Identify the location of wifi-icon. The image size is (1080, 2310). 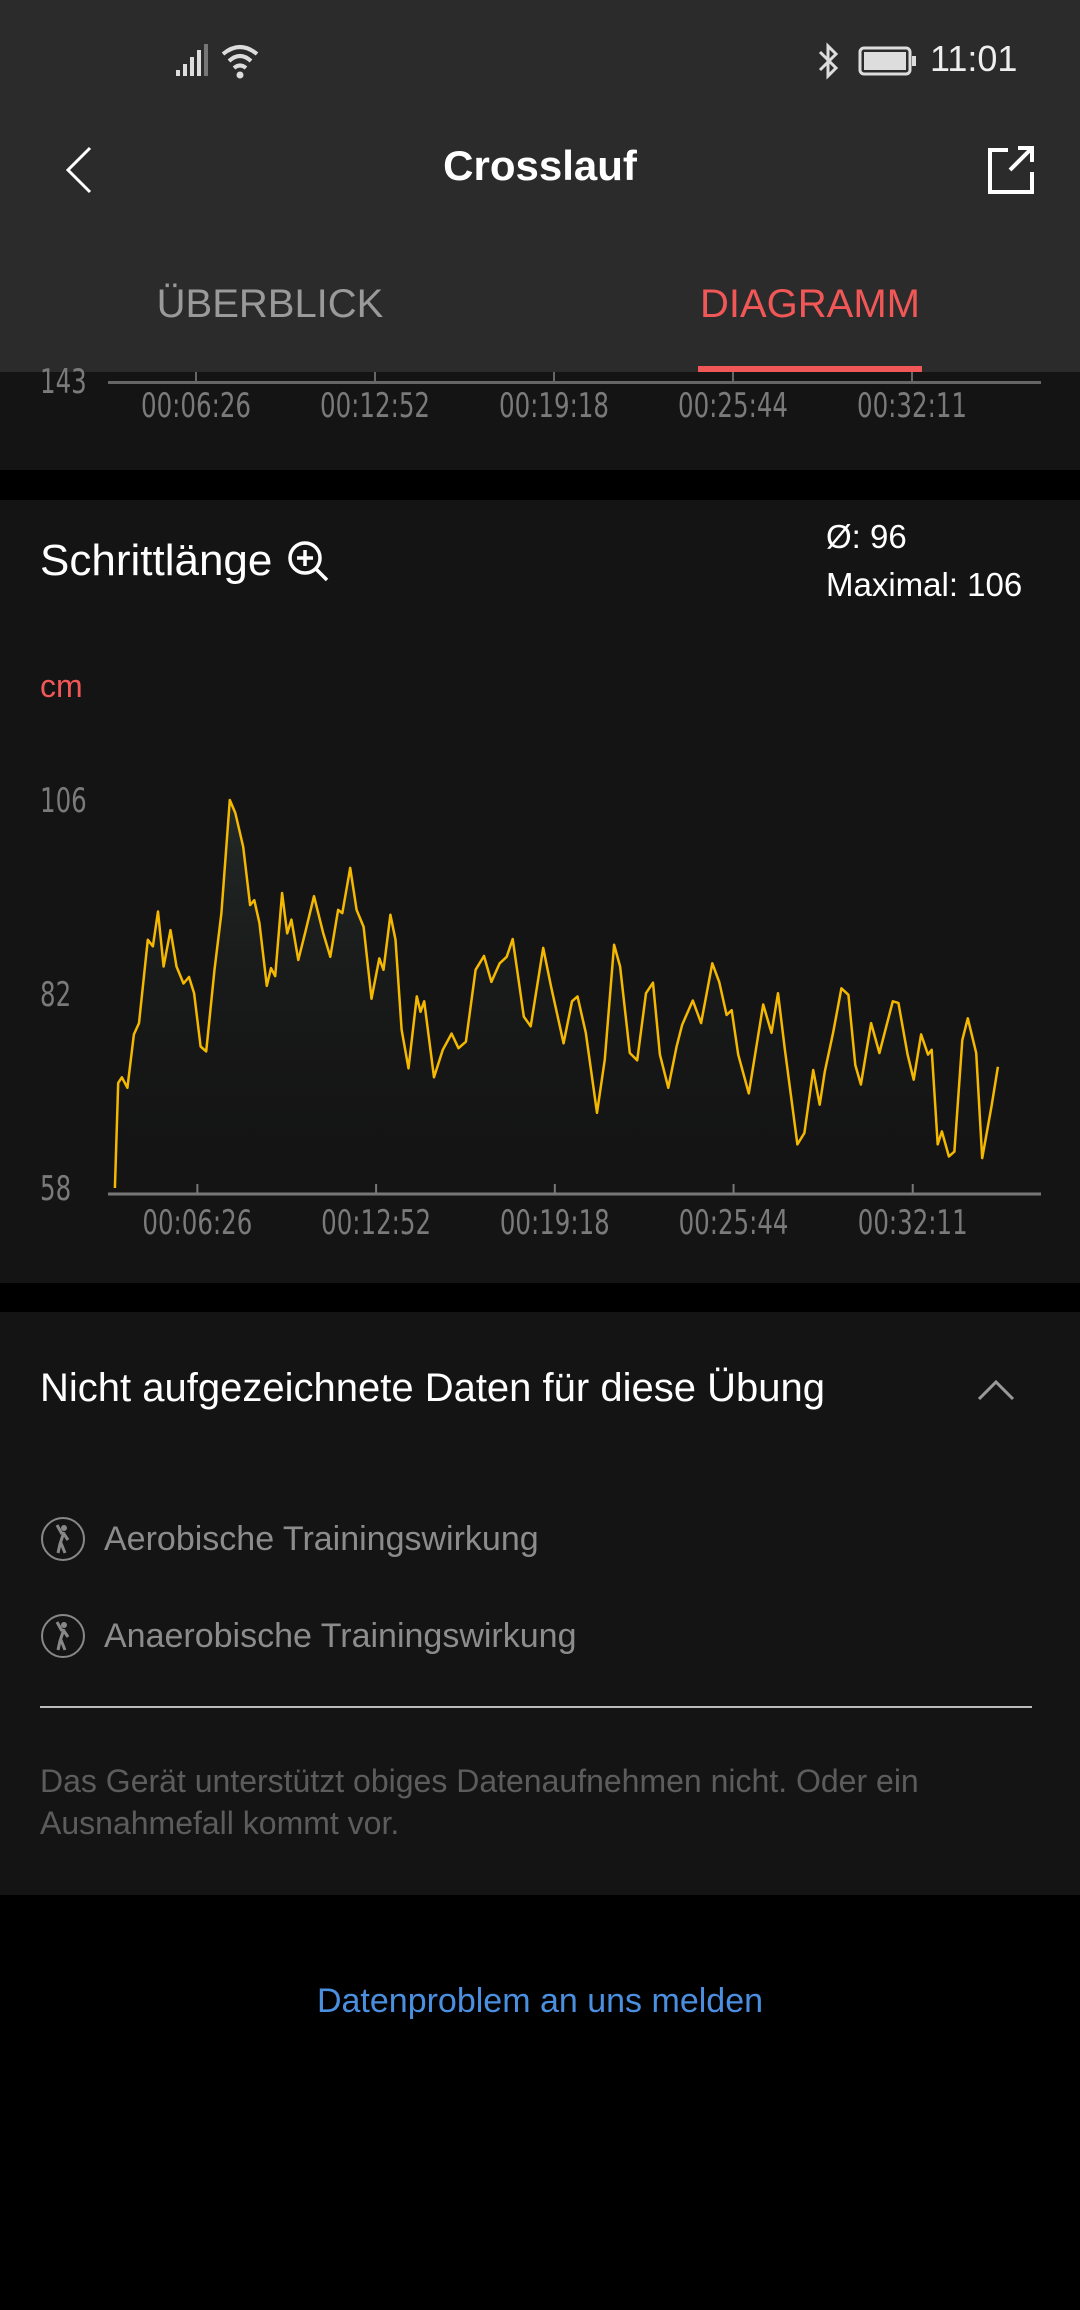
(240, 62).